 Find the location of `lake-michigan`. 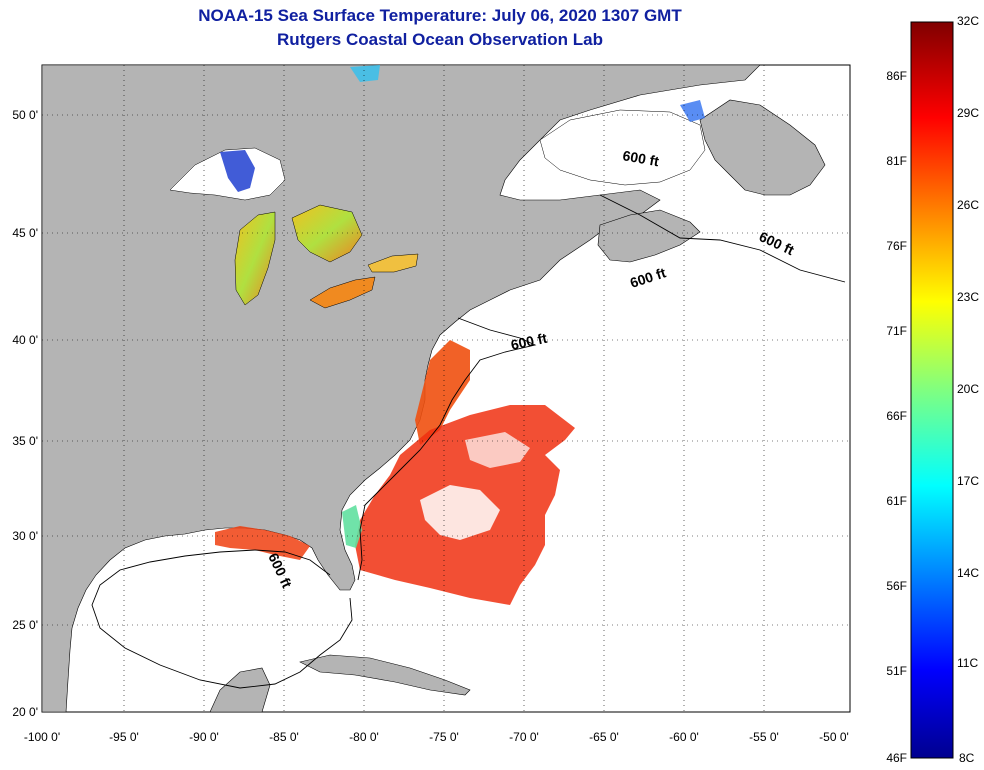

lake-michigan is located at coordinates (255, 258).